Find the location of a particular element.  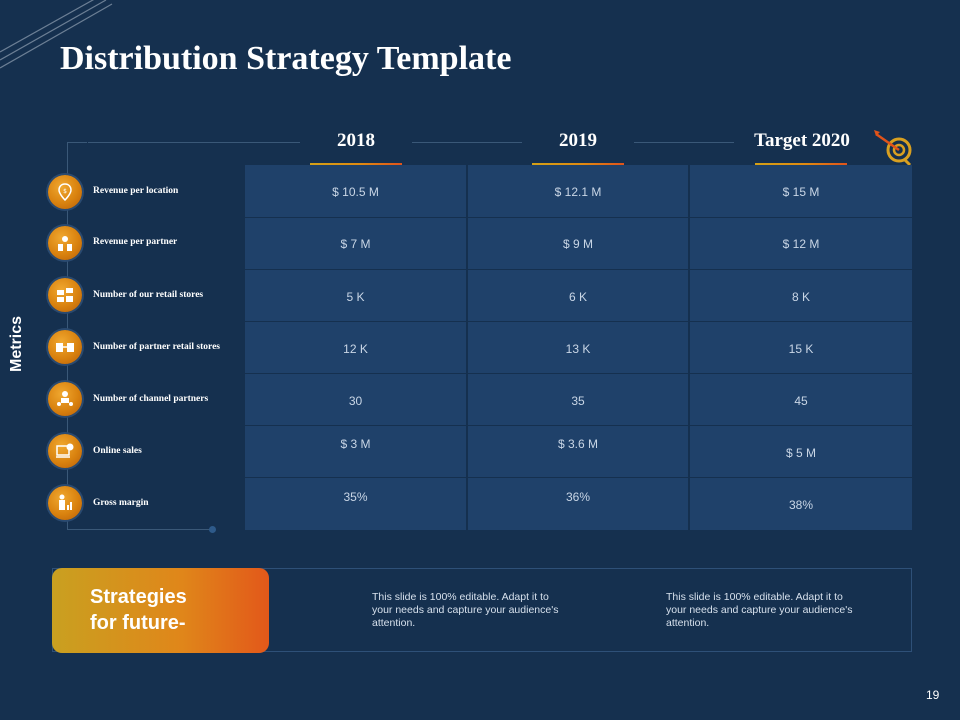

location-dollar-icon: $ is located at coordinates (65, 192).